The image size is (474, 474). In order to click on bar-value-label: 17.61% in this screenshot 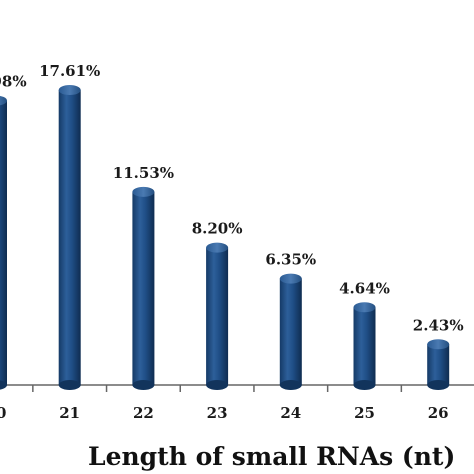, I will do `click(69, 71)`.